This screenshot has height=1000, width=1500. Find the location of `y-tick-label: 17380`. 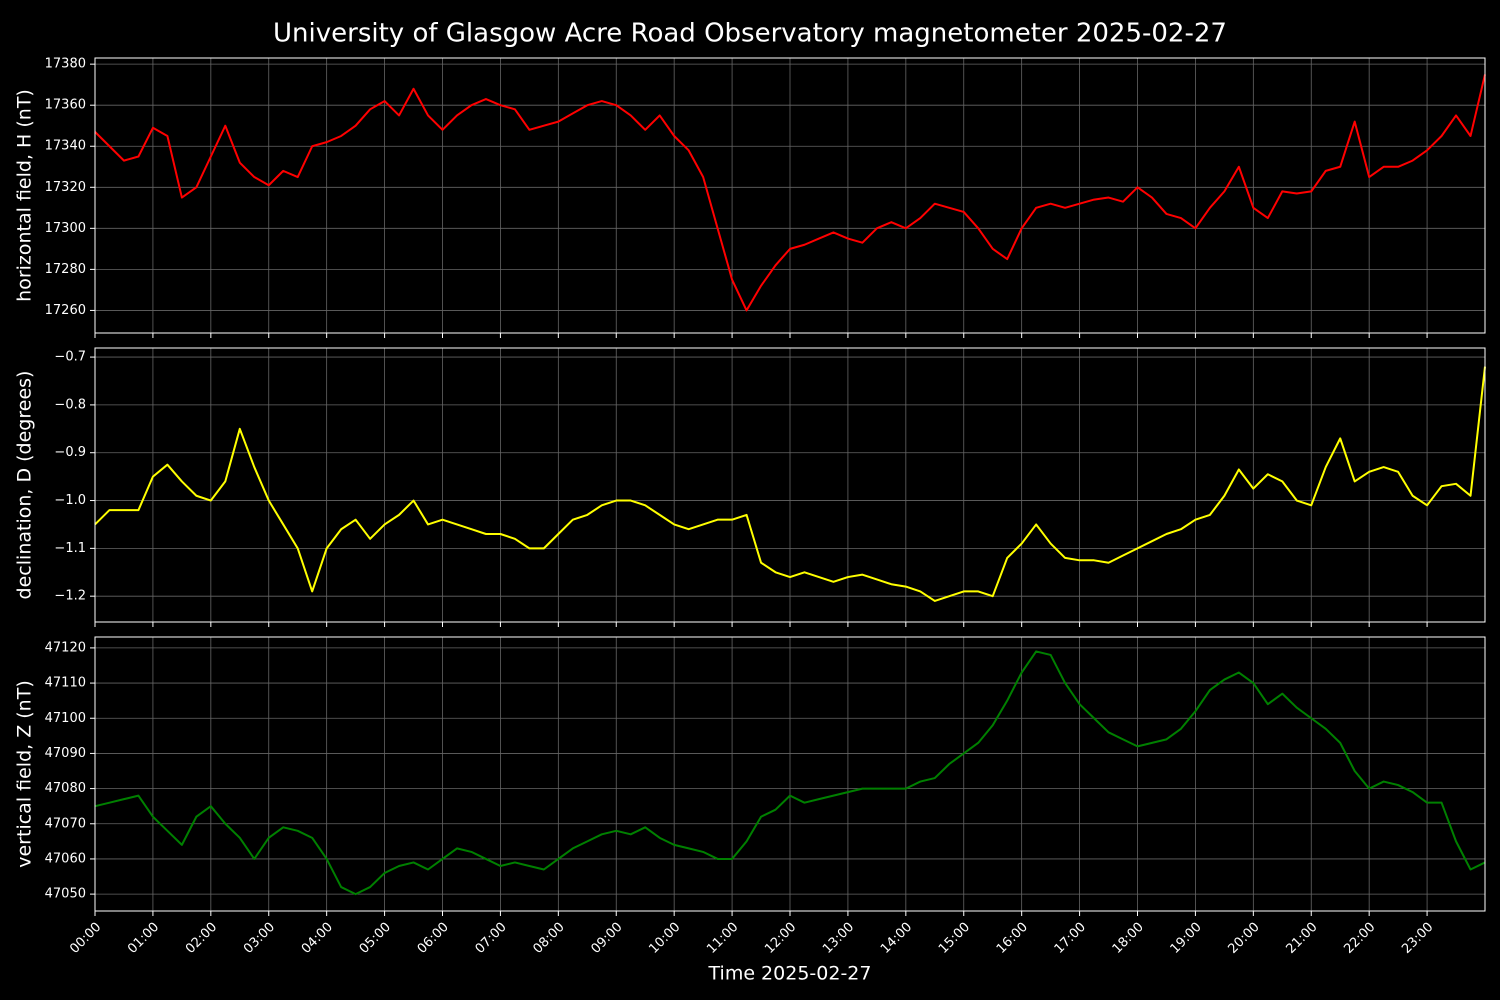

y-tick-label: 17380 is located at coordinates (65, 64).